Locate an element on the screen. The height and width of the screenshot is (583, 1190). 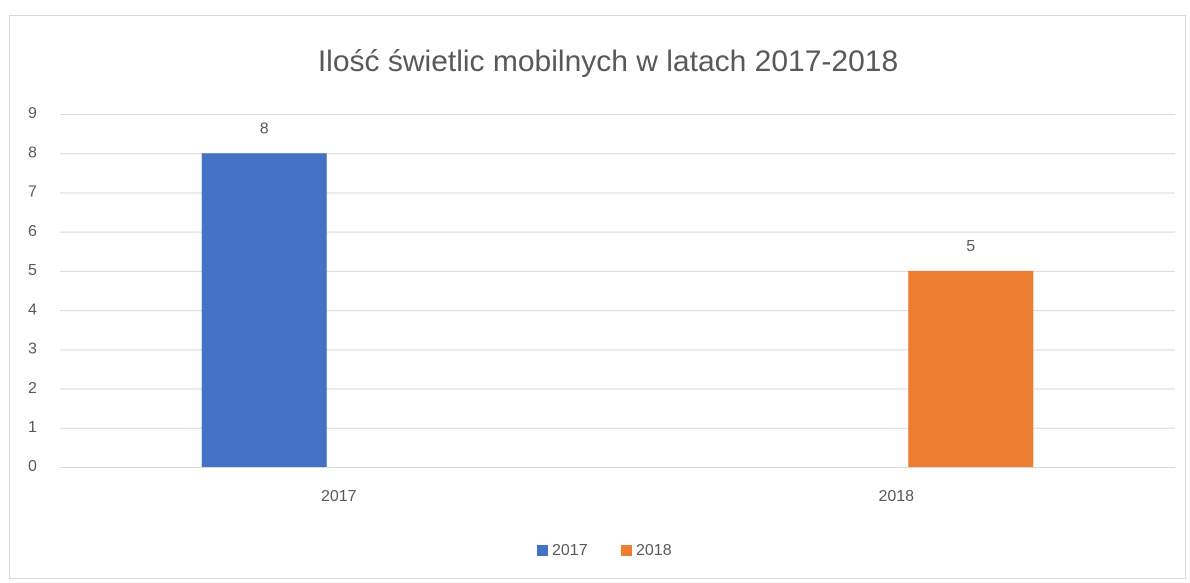
y-tick-label: 8 is located at coordinates (32, 152).